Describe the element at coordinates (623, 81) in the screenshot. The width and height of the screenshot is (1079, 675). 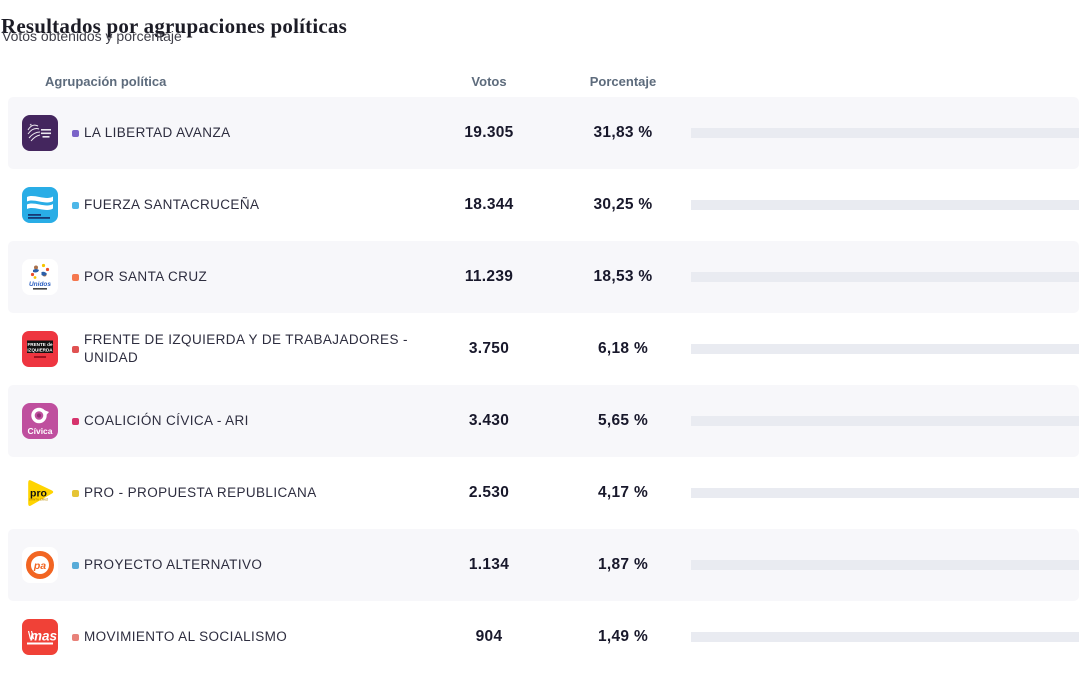
I see `column-header-percentage: Porcentaje` at that location.